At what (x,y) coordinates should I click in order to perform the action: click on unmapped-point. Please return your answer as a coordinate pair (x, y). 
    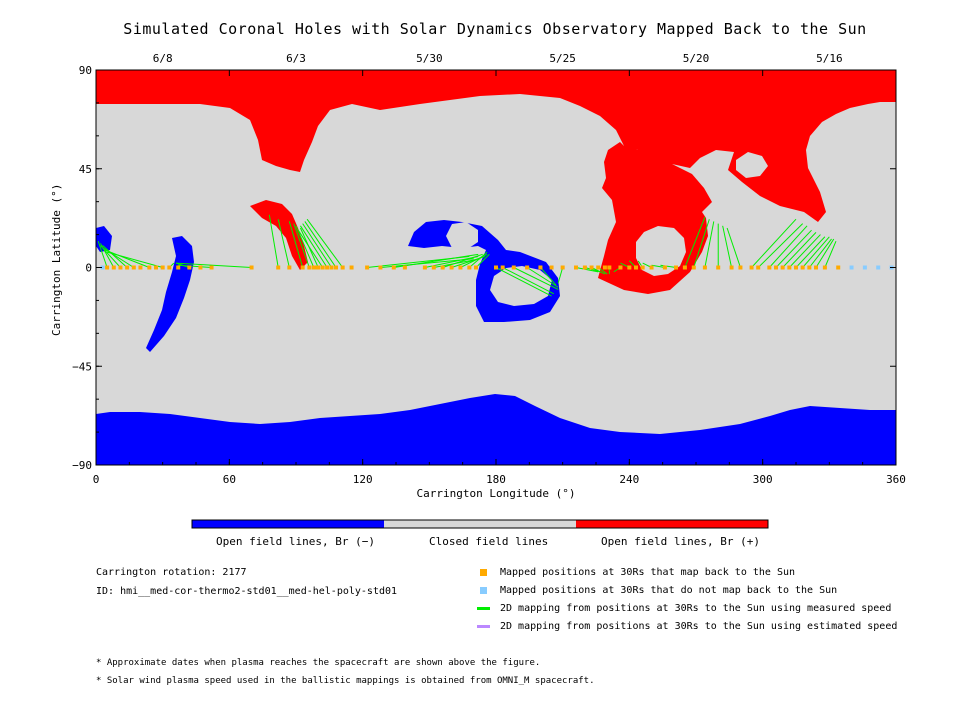
    Looking at the image, I should click on (864, 267).